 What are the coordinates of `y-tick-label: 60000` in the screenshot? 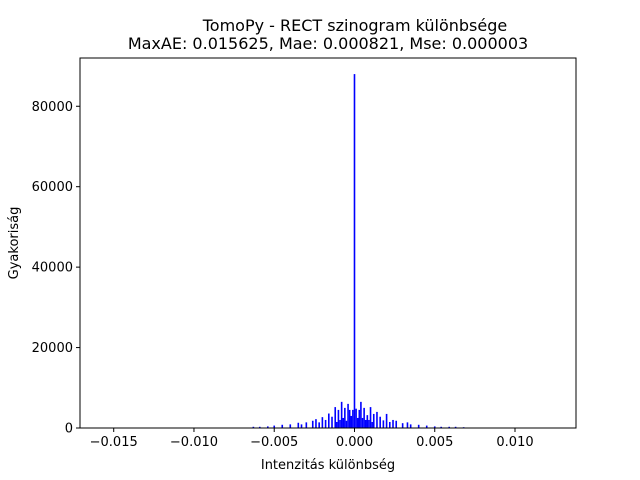 It's located at (52, 187).